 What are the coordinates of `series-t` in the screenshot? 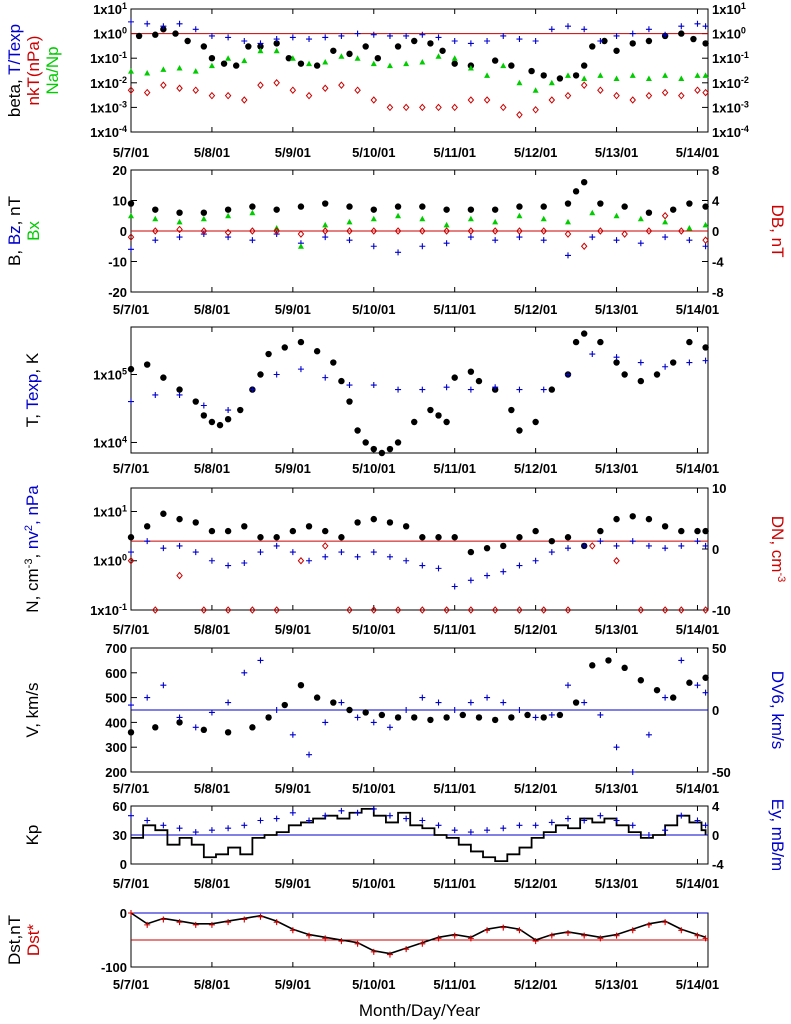 It's located at (418, 393).